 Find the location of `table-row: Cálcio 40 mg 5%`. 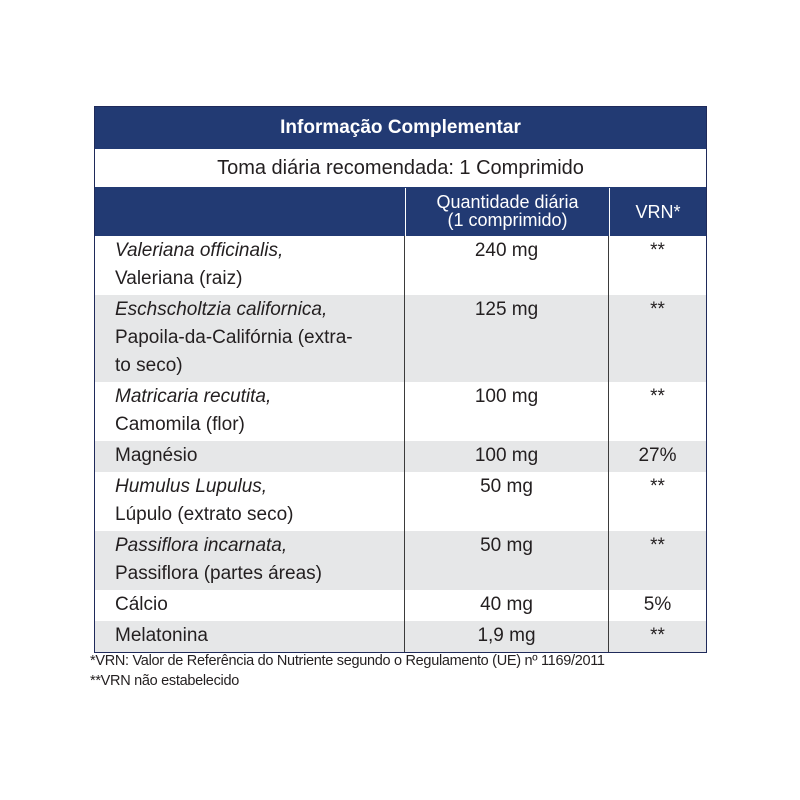

table-row: Cálcio 40 mg 5% is located at coordinates (400, 605).